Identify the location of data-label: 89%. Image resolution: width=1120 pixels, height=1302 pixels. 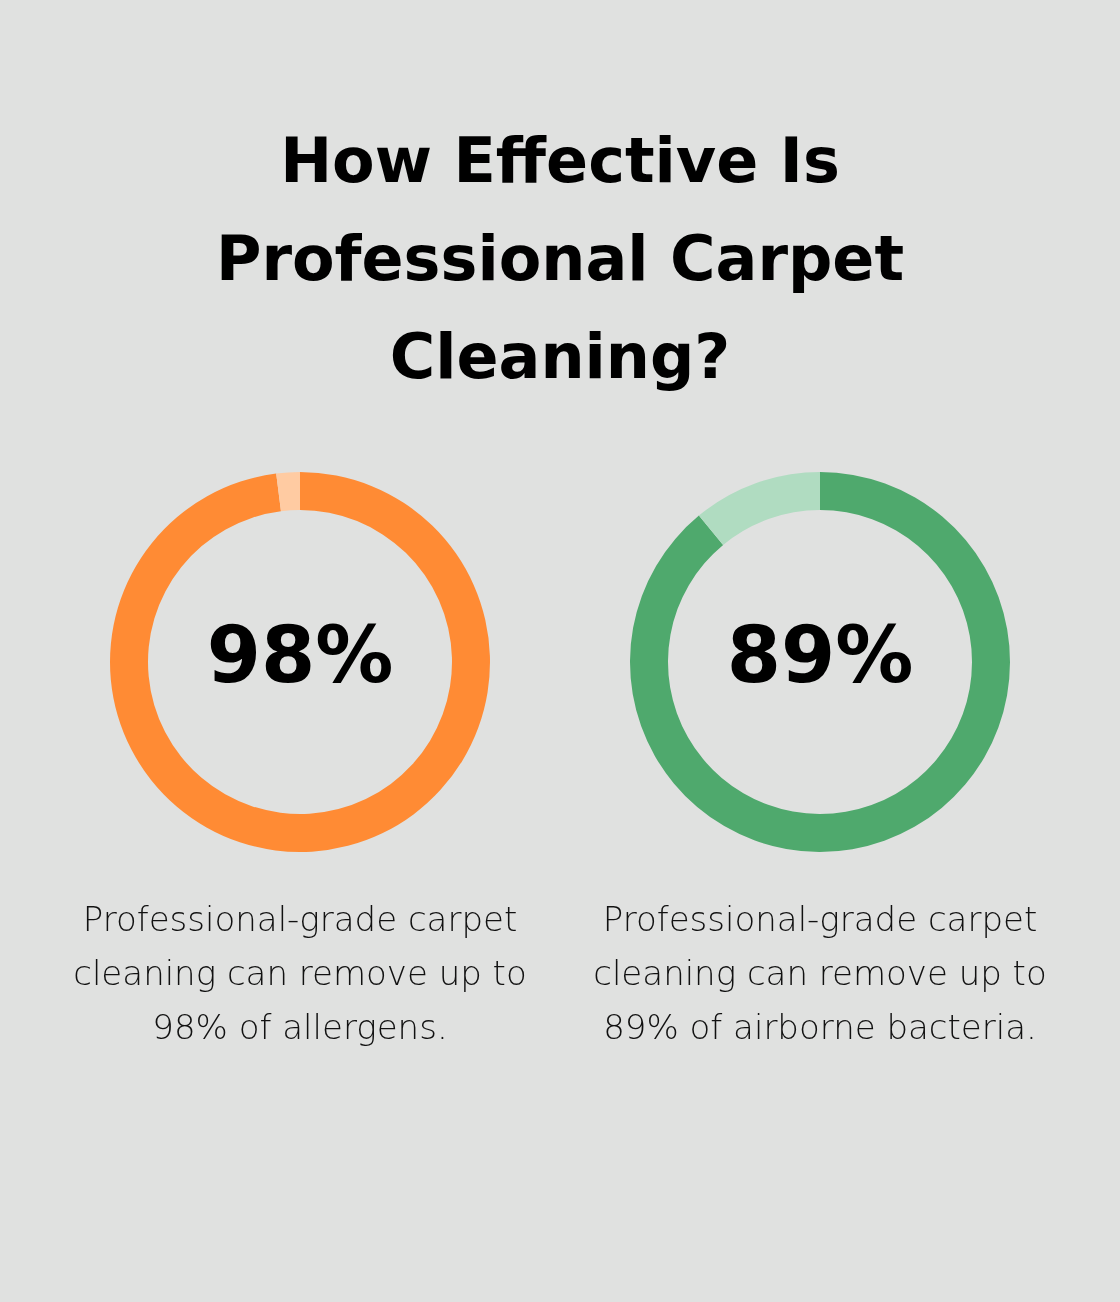
(820, 655).